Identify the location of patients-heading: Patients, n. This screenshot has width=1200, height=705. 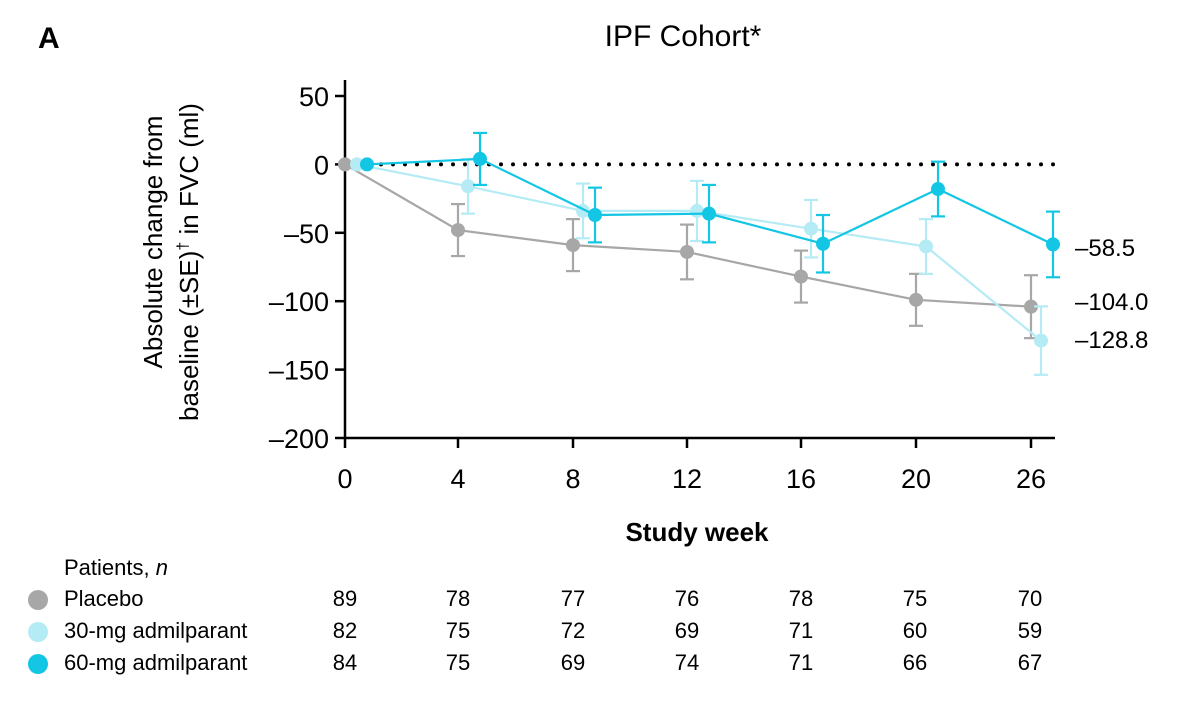
(116, 568).